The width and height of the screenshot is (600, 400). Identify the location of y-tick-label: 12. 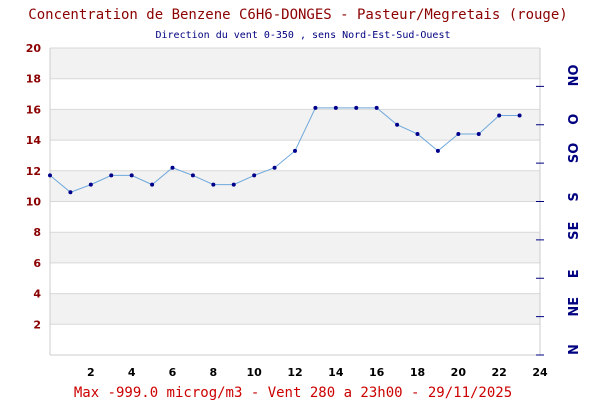
(33, 171).